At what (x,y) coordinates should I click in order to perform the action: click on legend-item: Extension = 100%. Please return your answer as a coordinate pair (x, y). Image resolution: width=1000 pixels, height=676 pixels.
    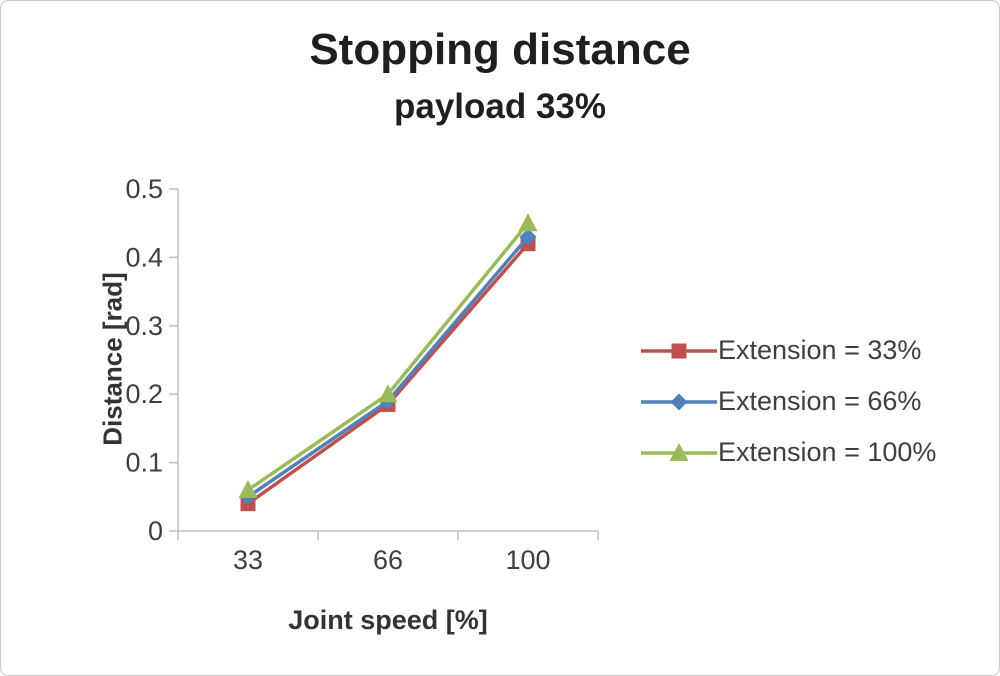
    Looking at the image, I should click on (788, 452).